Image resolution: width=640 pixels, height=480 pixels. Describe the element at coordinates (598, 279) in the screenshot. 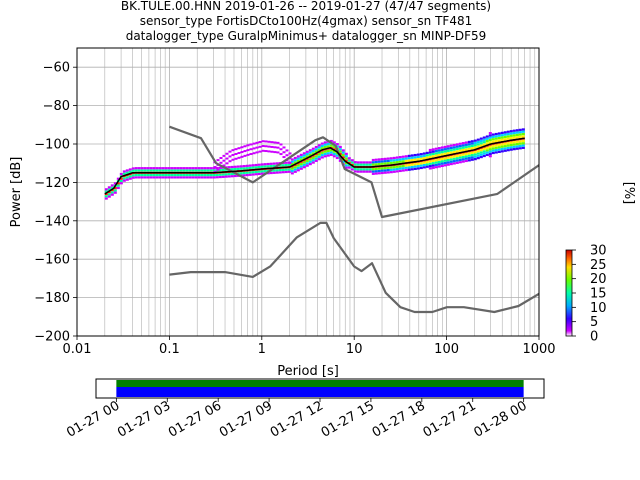

I see `colorbar-tick-label: 20` at that location.